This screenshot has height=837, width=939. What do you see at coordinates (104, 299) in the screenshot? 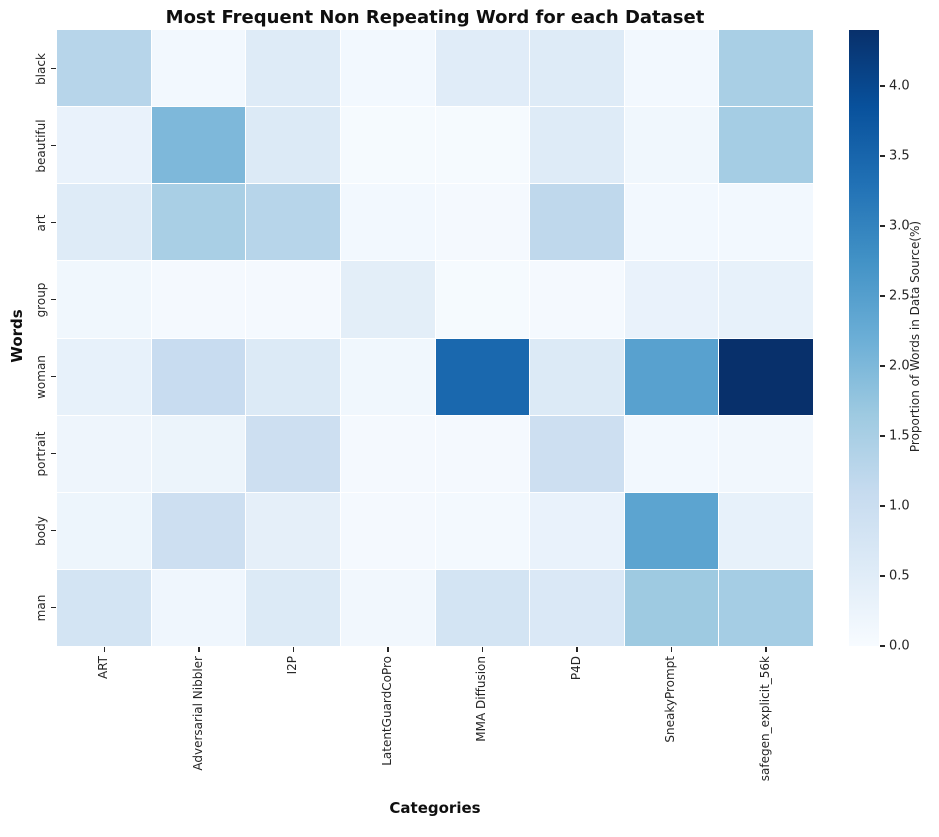
I see `heatmap-cell-group-ART` at bounding box center [104, 299].